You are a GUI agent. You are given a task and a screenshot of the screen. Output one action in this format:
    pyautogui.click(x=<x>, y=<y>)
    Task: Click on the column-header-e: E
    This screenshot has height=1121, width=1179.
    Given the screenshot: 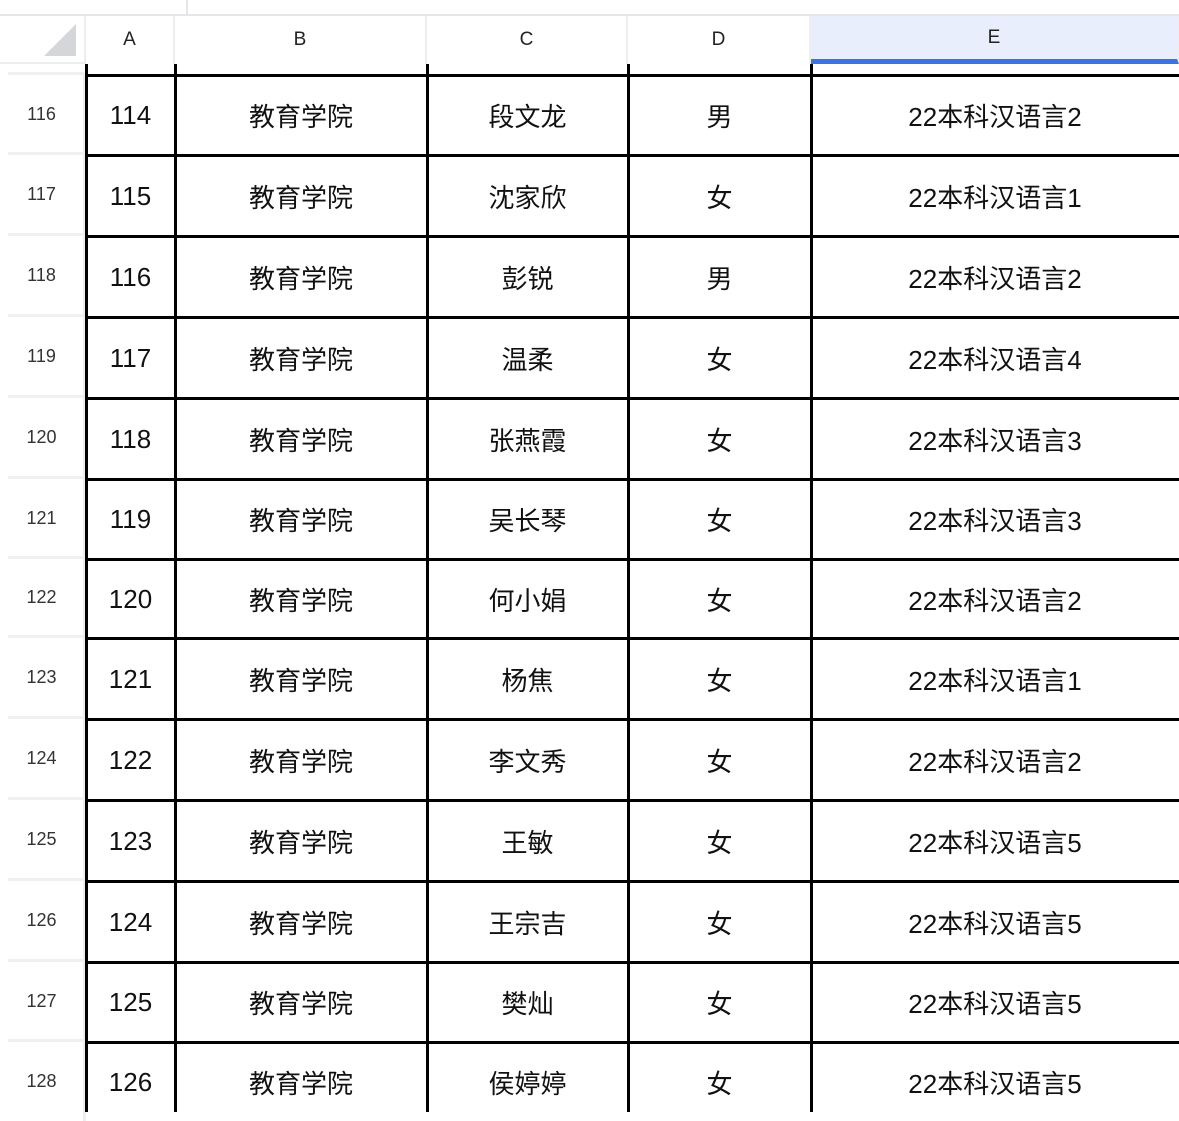 What is the action you would take?
    pyautogui.click(x=995, y=40)
    